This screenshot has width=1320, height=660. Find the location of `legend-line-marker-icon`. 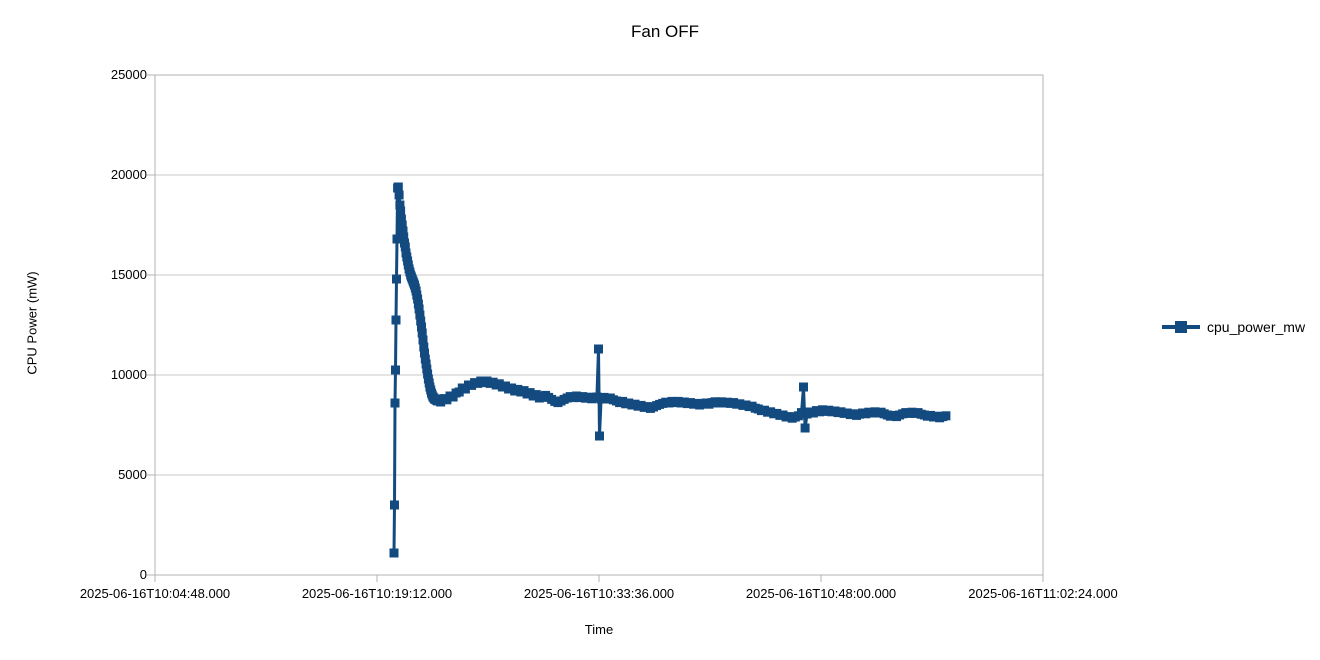

legend-line-marker-icon is located at coordinates (1181, 327).